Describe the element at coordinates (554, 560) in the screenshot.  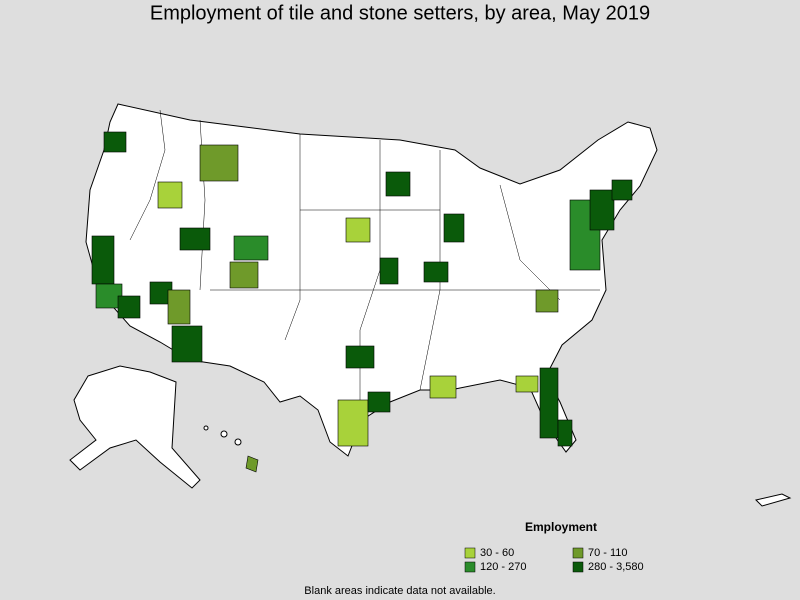
I see `legend: 30 - 60 70 - 110 120 - 270 280 - 3,580` at that location.